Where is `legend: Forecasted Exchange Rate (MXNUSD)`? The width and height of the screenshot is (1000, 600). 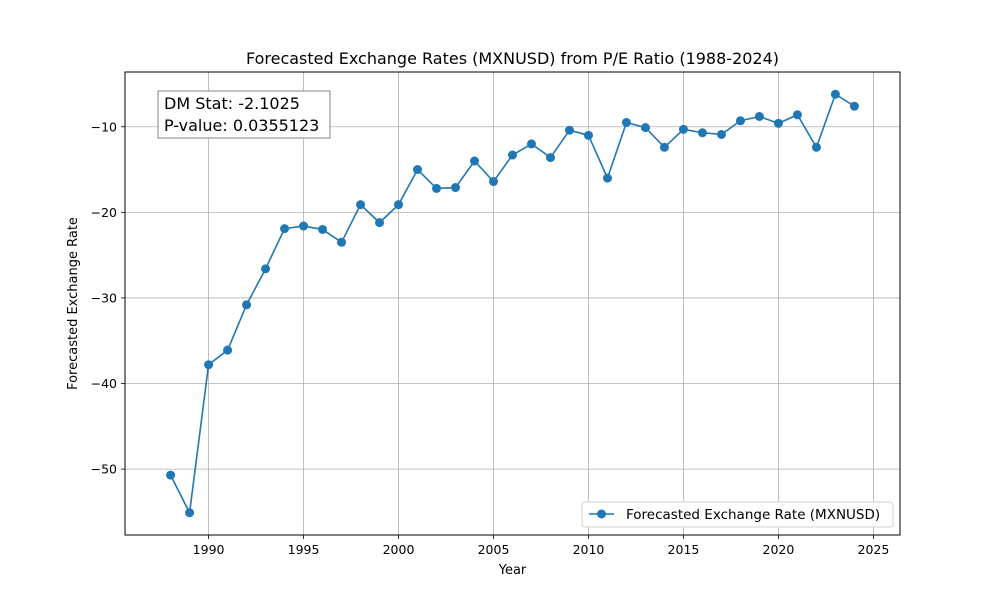
legend: Forecasted Exchange Rate (MXNUSD) is located at coordinates (737, 514).